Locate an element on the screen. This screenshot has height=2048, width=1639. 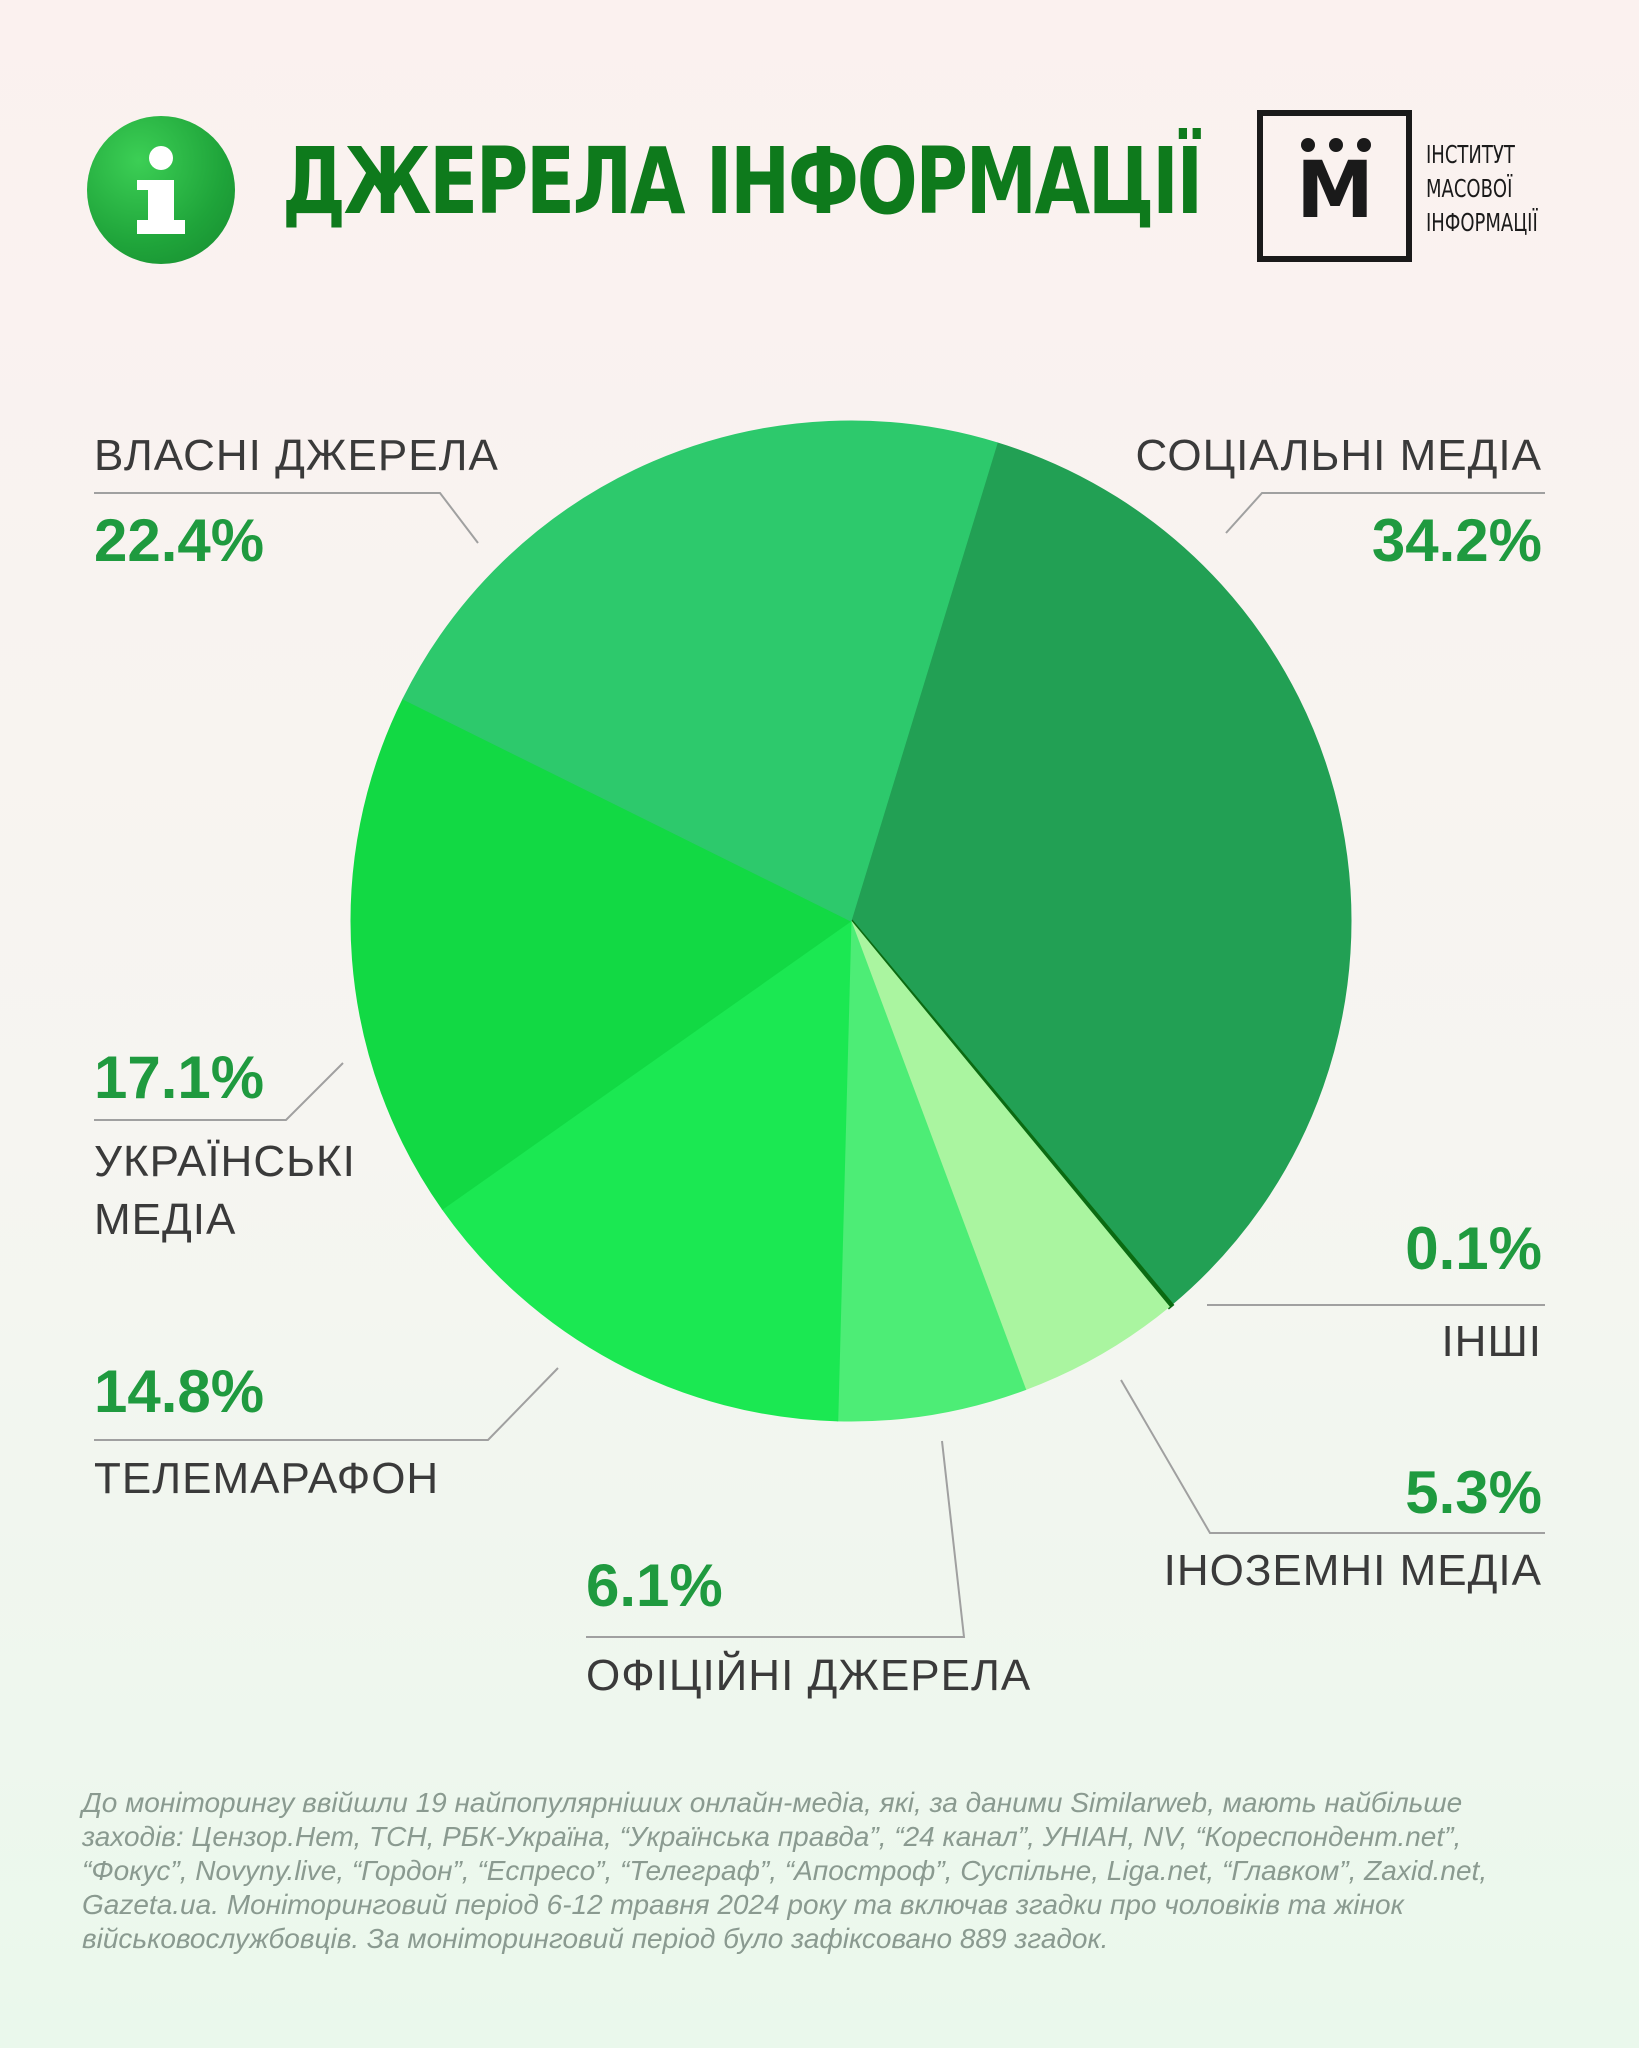
label-own-name: ВЛАСНІ ДЖЕРЕЛА is located at coordinates (296, 455).